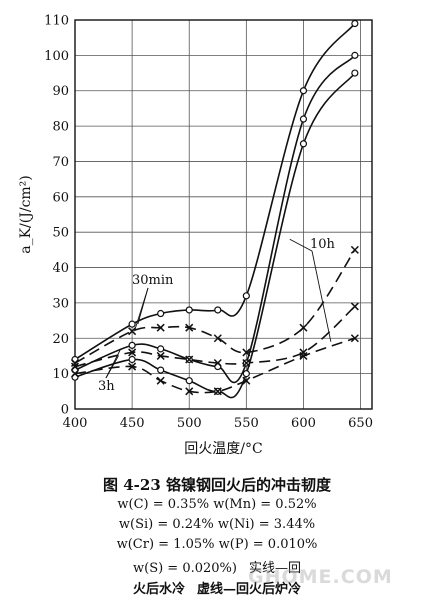 This screenshot has height=604, width=434. Describe the element at coordinates (217, 504) in the screenshot. I see `composition-line-1: w(C) = 0.35% w(Mn) = 0.52%` at that location.